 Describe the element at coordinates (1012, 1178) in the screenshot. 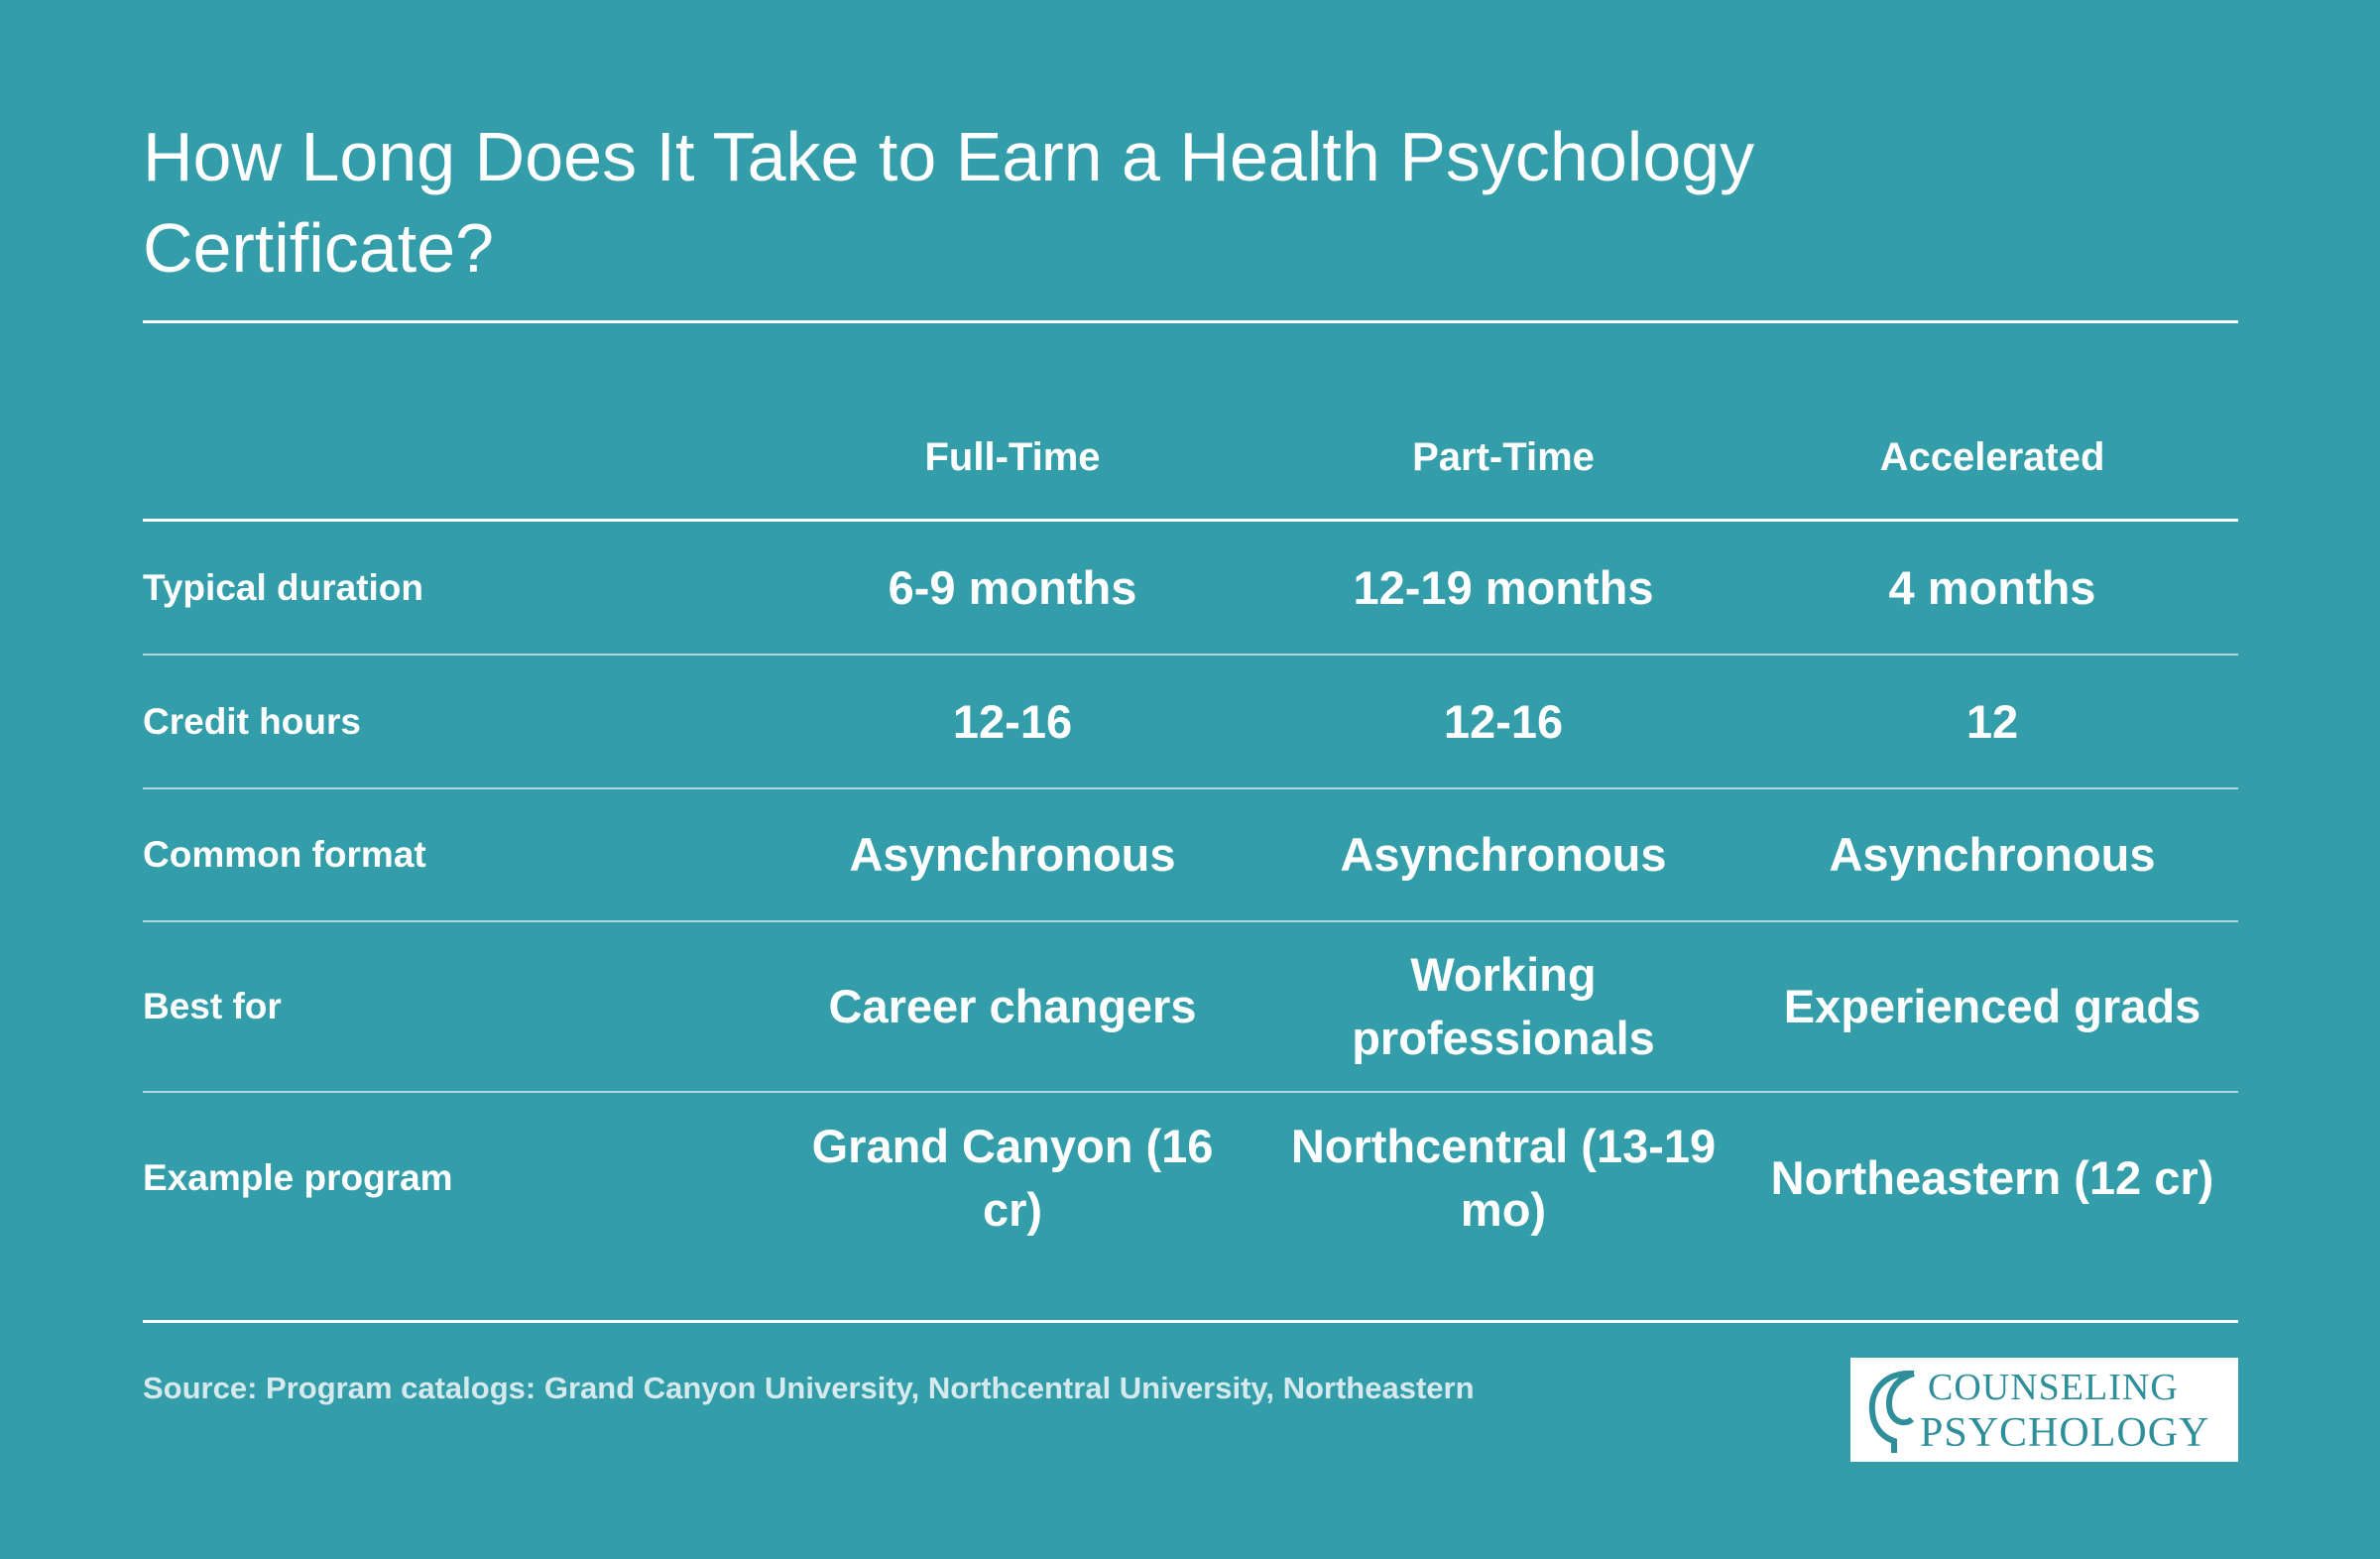

I see `cell-value: Grand Canyon (16 cr)` at that location.